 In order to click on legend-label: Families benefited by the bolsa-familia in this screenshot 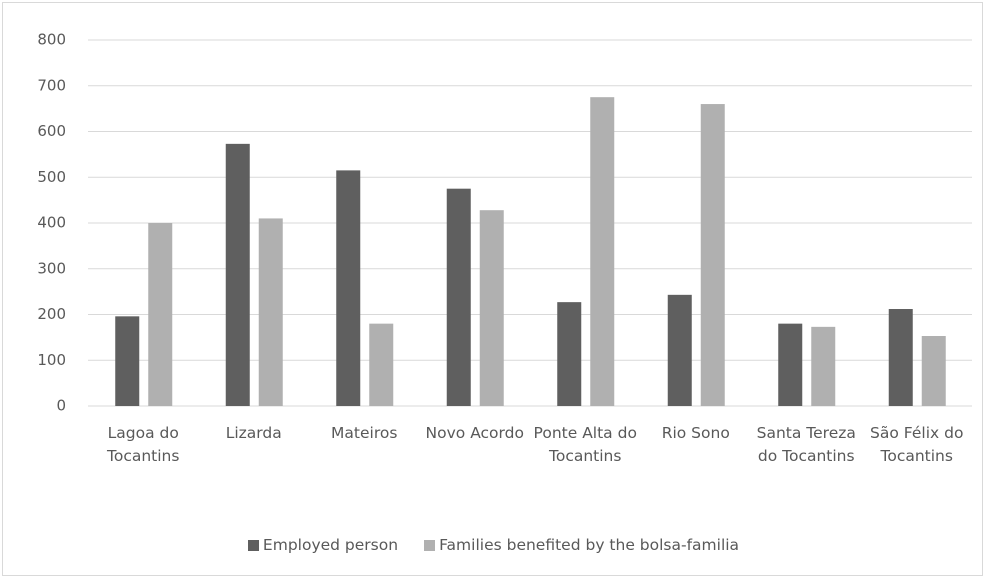, I will do `click(589, 545)`.